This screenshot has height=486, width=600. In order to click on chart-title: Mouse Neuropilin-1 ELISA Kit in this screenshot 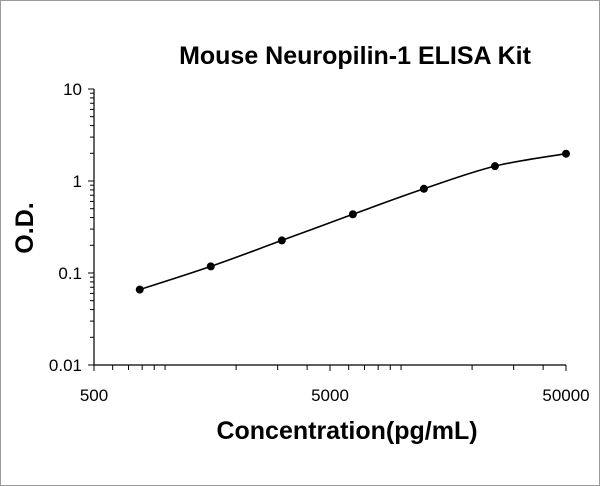, I will do `click(355, 56)`.